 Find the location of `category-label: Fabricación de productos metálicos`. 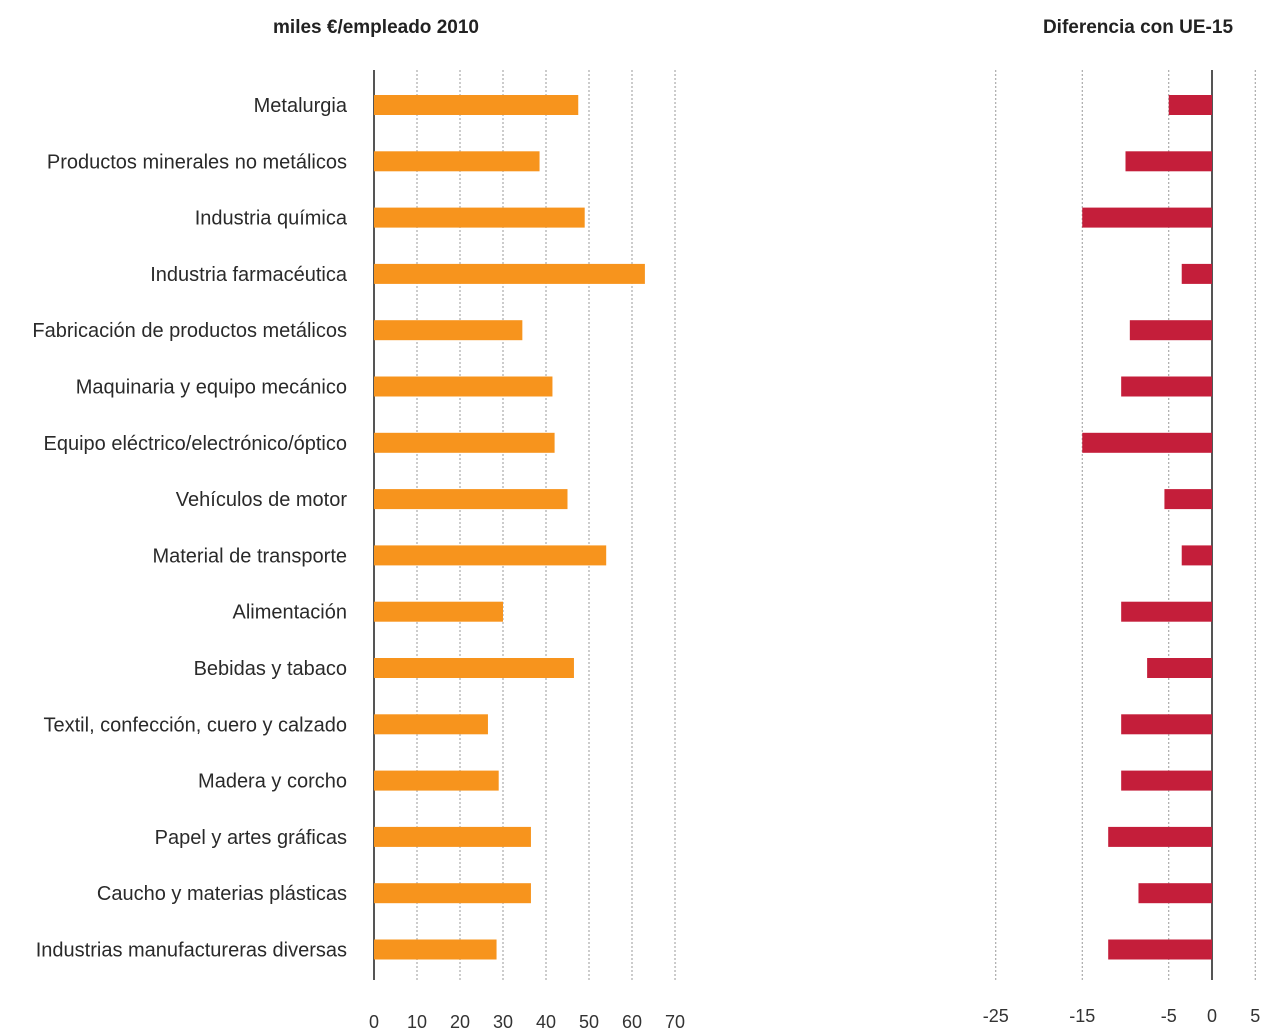

category-label: Fabricación de productos metálicos is located at coordinates (189, 331).